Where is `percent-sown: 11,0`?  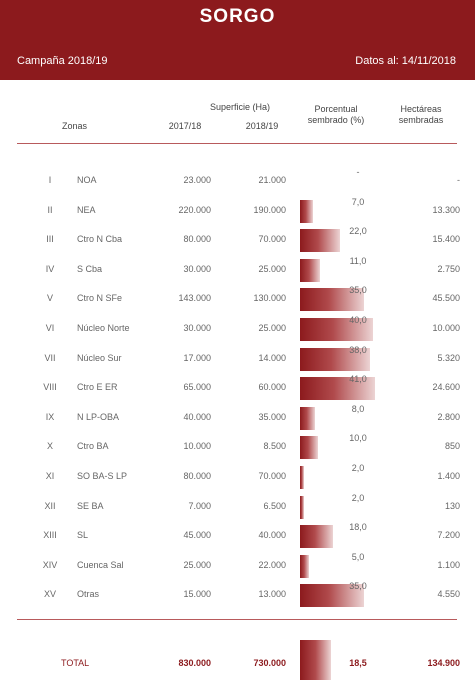 percent-sown: 11,0 is located at coordinates (358, 260).